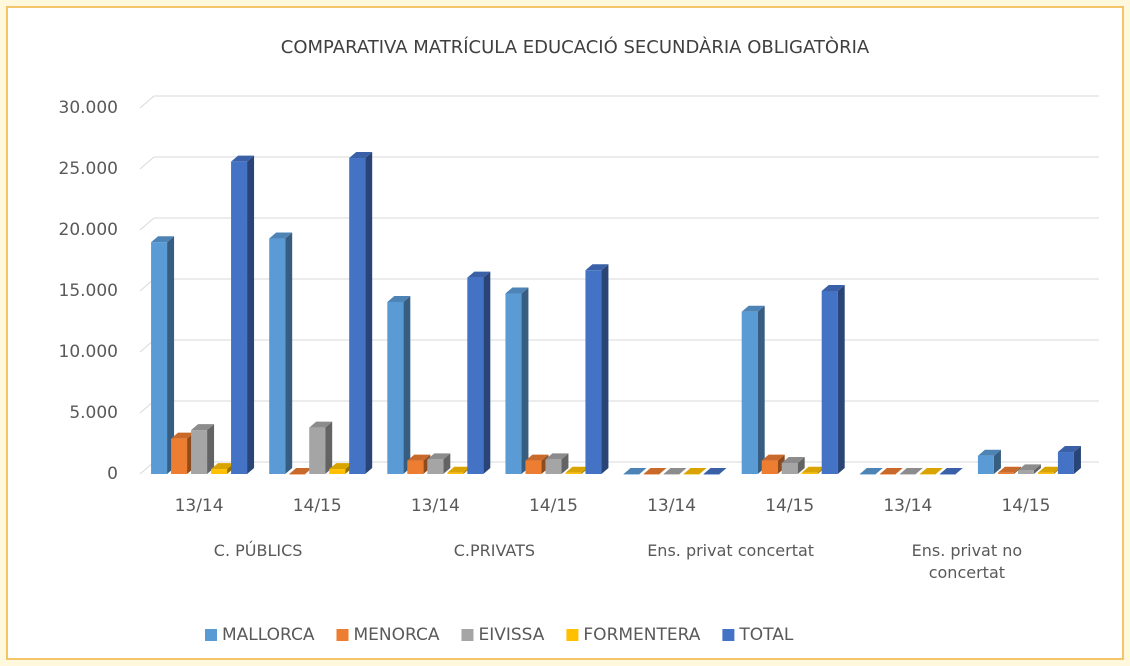 This screenshot has height=666, width=1130. Describe the element at coordinates (641, 635) in the screenshot. I see `legend-label: FORMENTERA` at that location.